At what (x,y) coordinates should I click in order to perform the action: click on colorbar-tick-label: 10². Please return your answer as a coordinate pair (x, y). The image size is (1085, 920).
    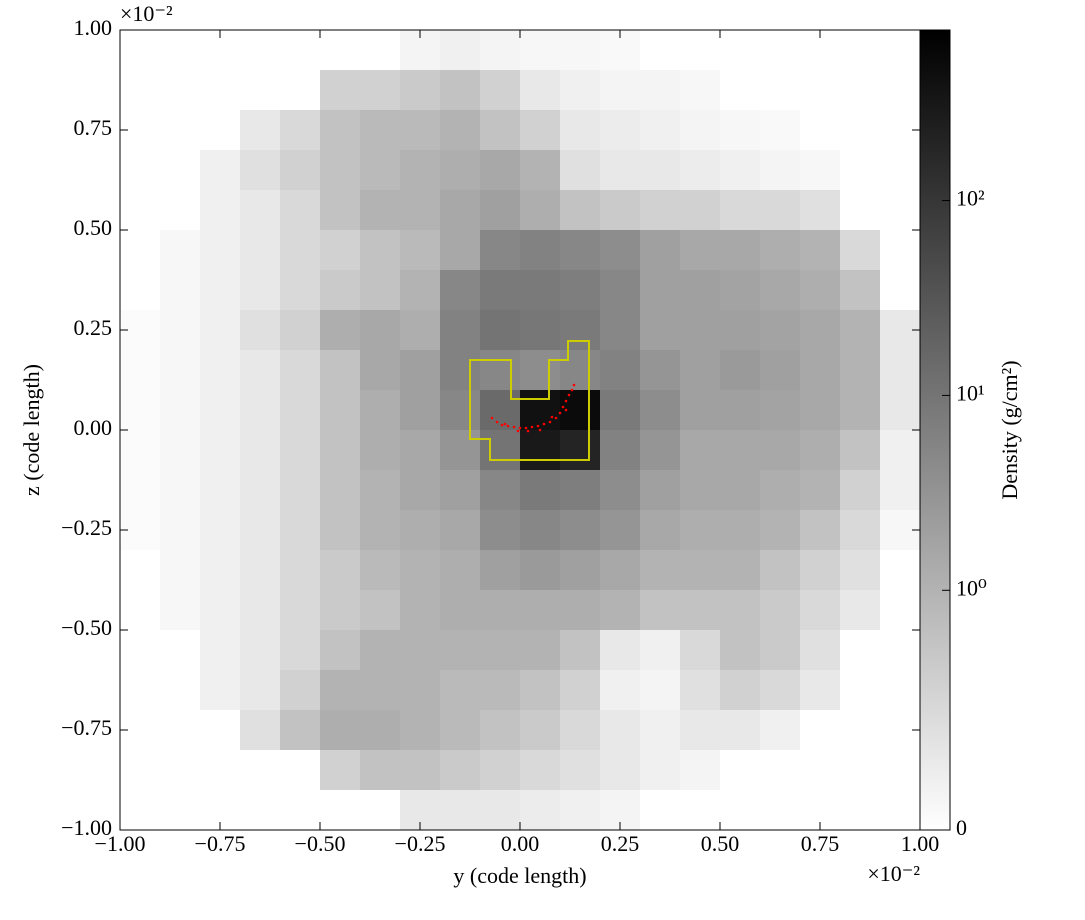
    Looking at the image, I should click on (970, 198).